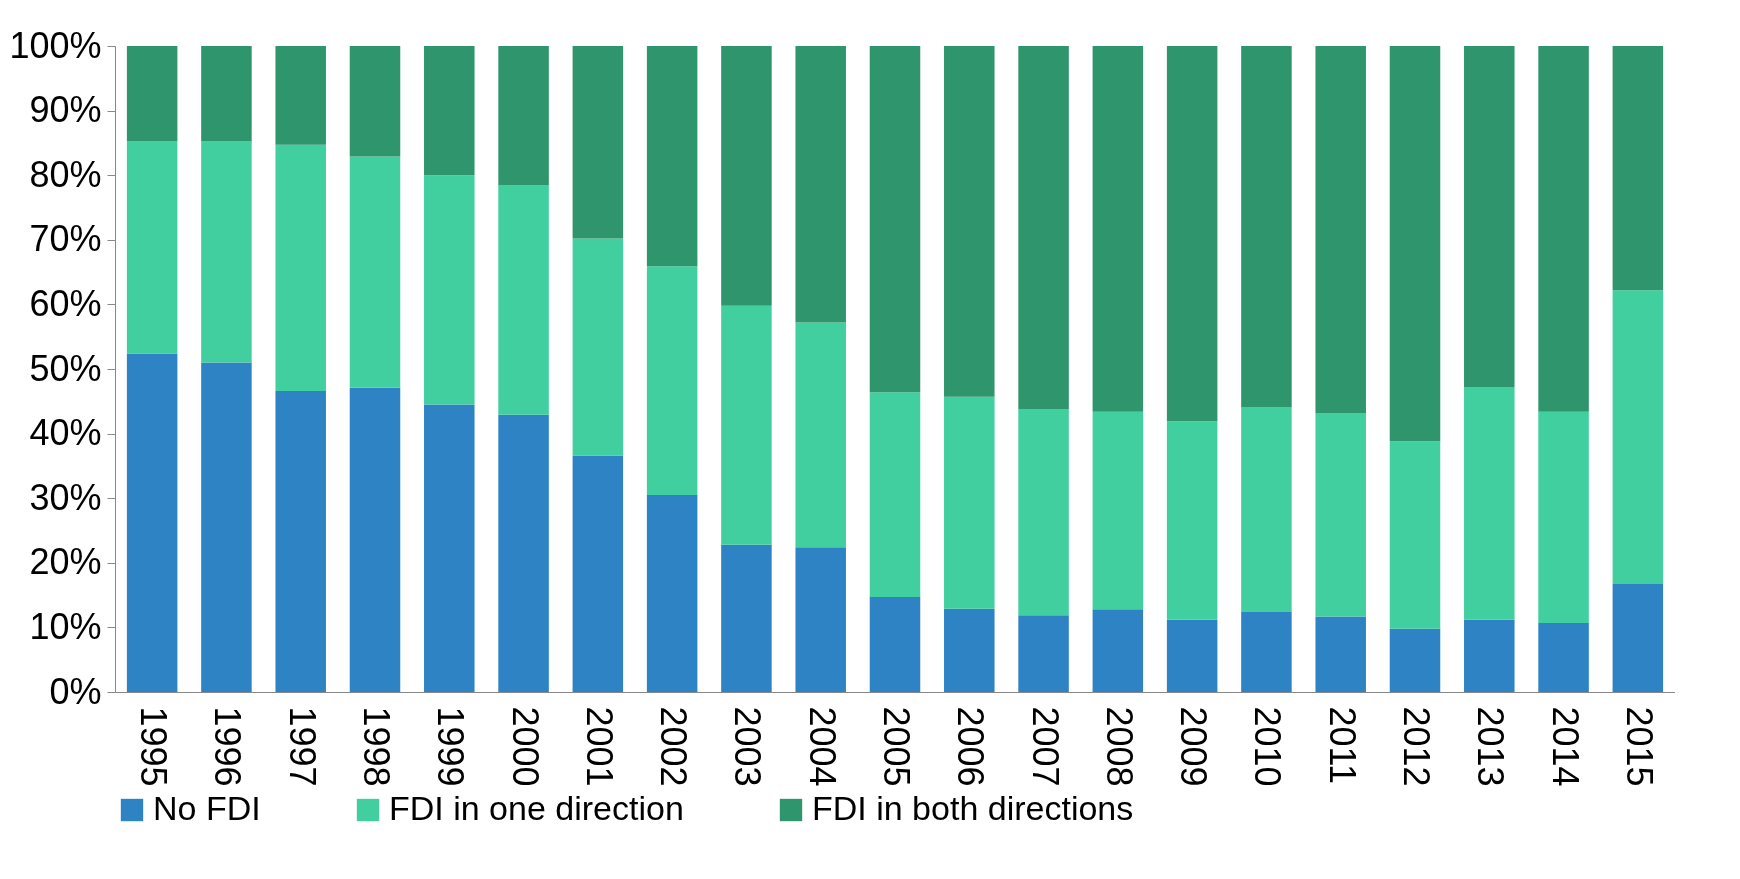 This screenshot has height=879, width=1740. What do you see at coordinates (748, 746) in the screenshot?
I see `x-tick-label: 2003` at bounding box center [748, 746].